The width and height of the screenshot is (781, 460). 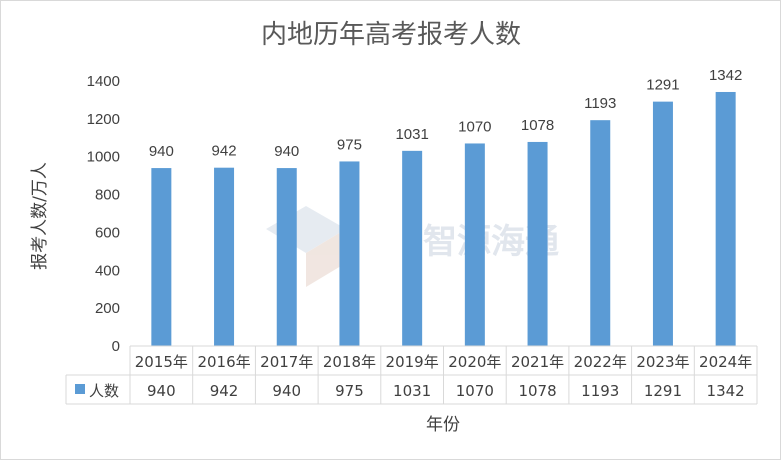 I want to click on bar-data-label: 1070, so click(x=474, y=126).